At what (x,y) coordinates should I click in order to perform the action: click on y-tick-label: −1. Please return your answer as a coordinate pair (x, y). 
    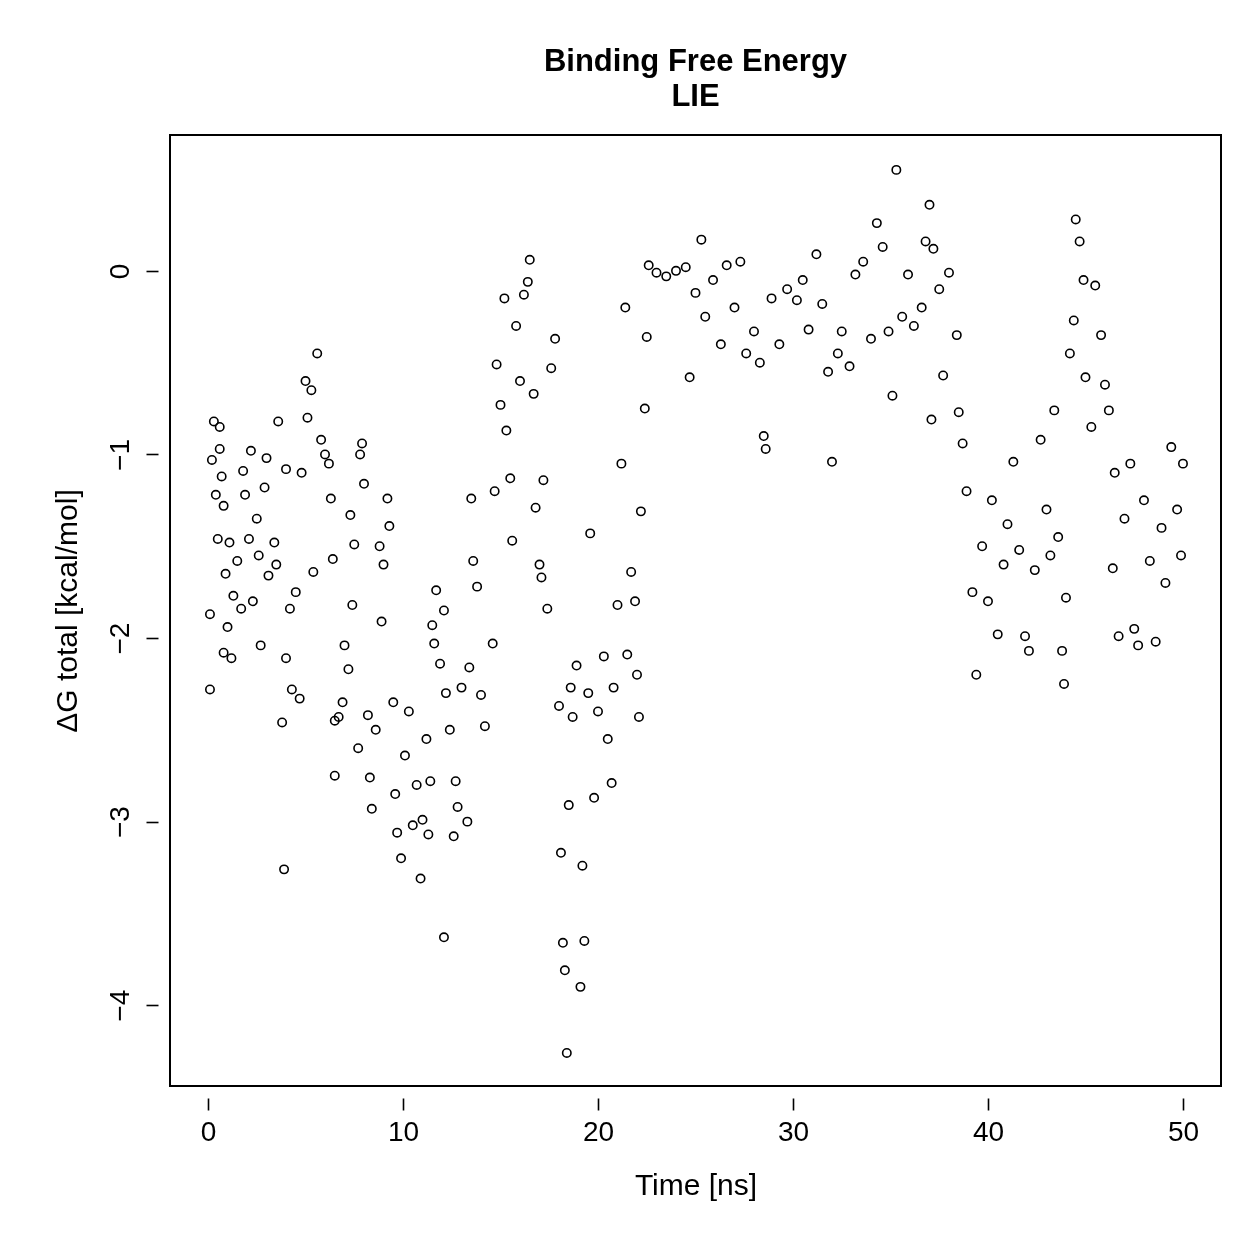
    Looking at the image, I should click on (119, 454).